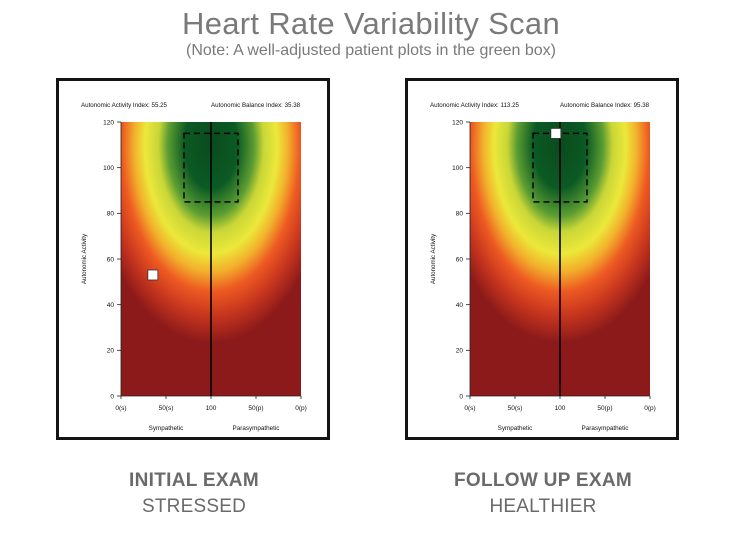  Describe the element at coordinates (256, 105) in the screenshot. I see `balance-index-label: Autonomic Balance Index: 35.38` at that location.